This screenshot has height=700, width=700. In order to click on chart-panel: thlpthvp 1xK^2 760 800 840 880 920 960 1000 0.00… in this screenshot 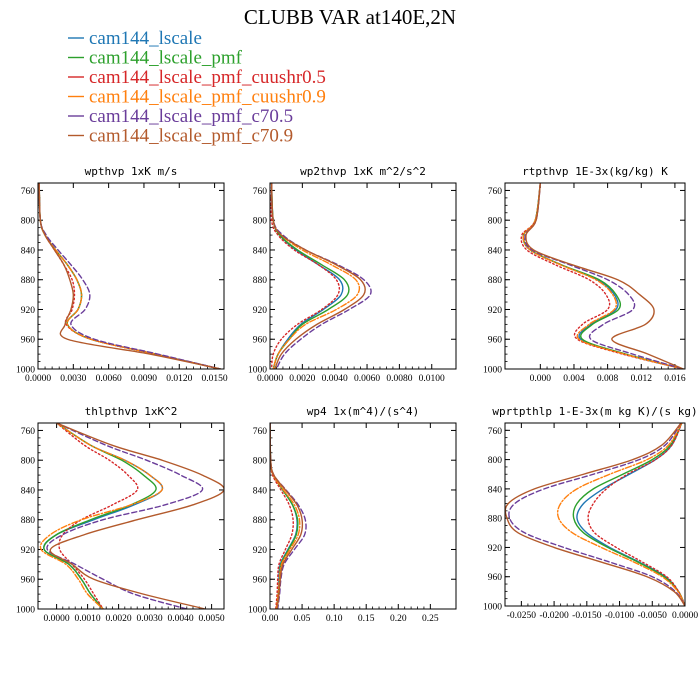, I will do `click(120, 514)`.